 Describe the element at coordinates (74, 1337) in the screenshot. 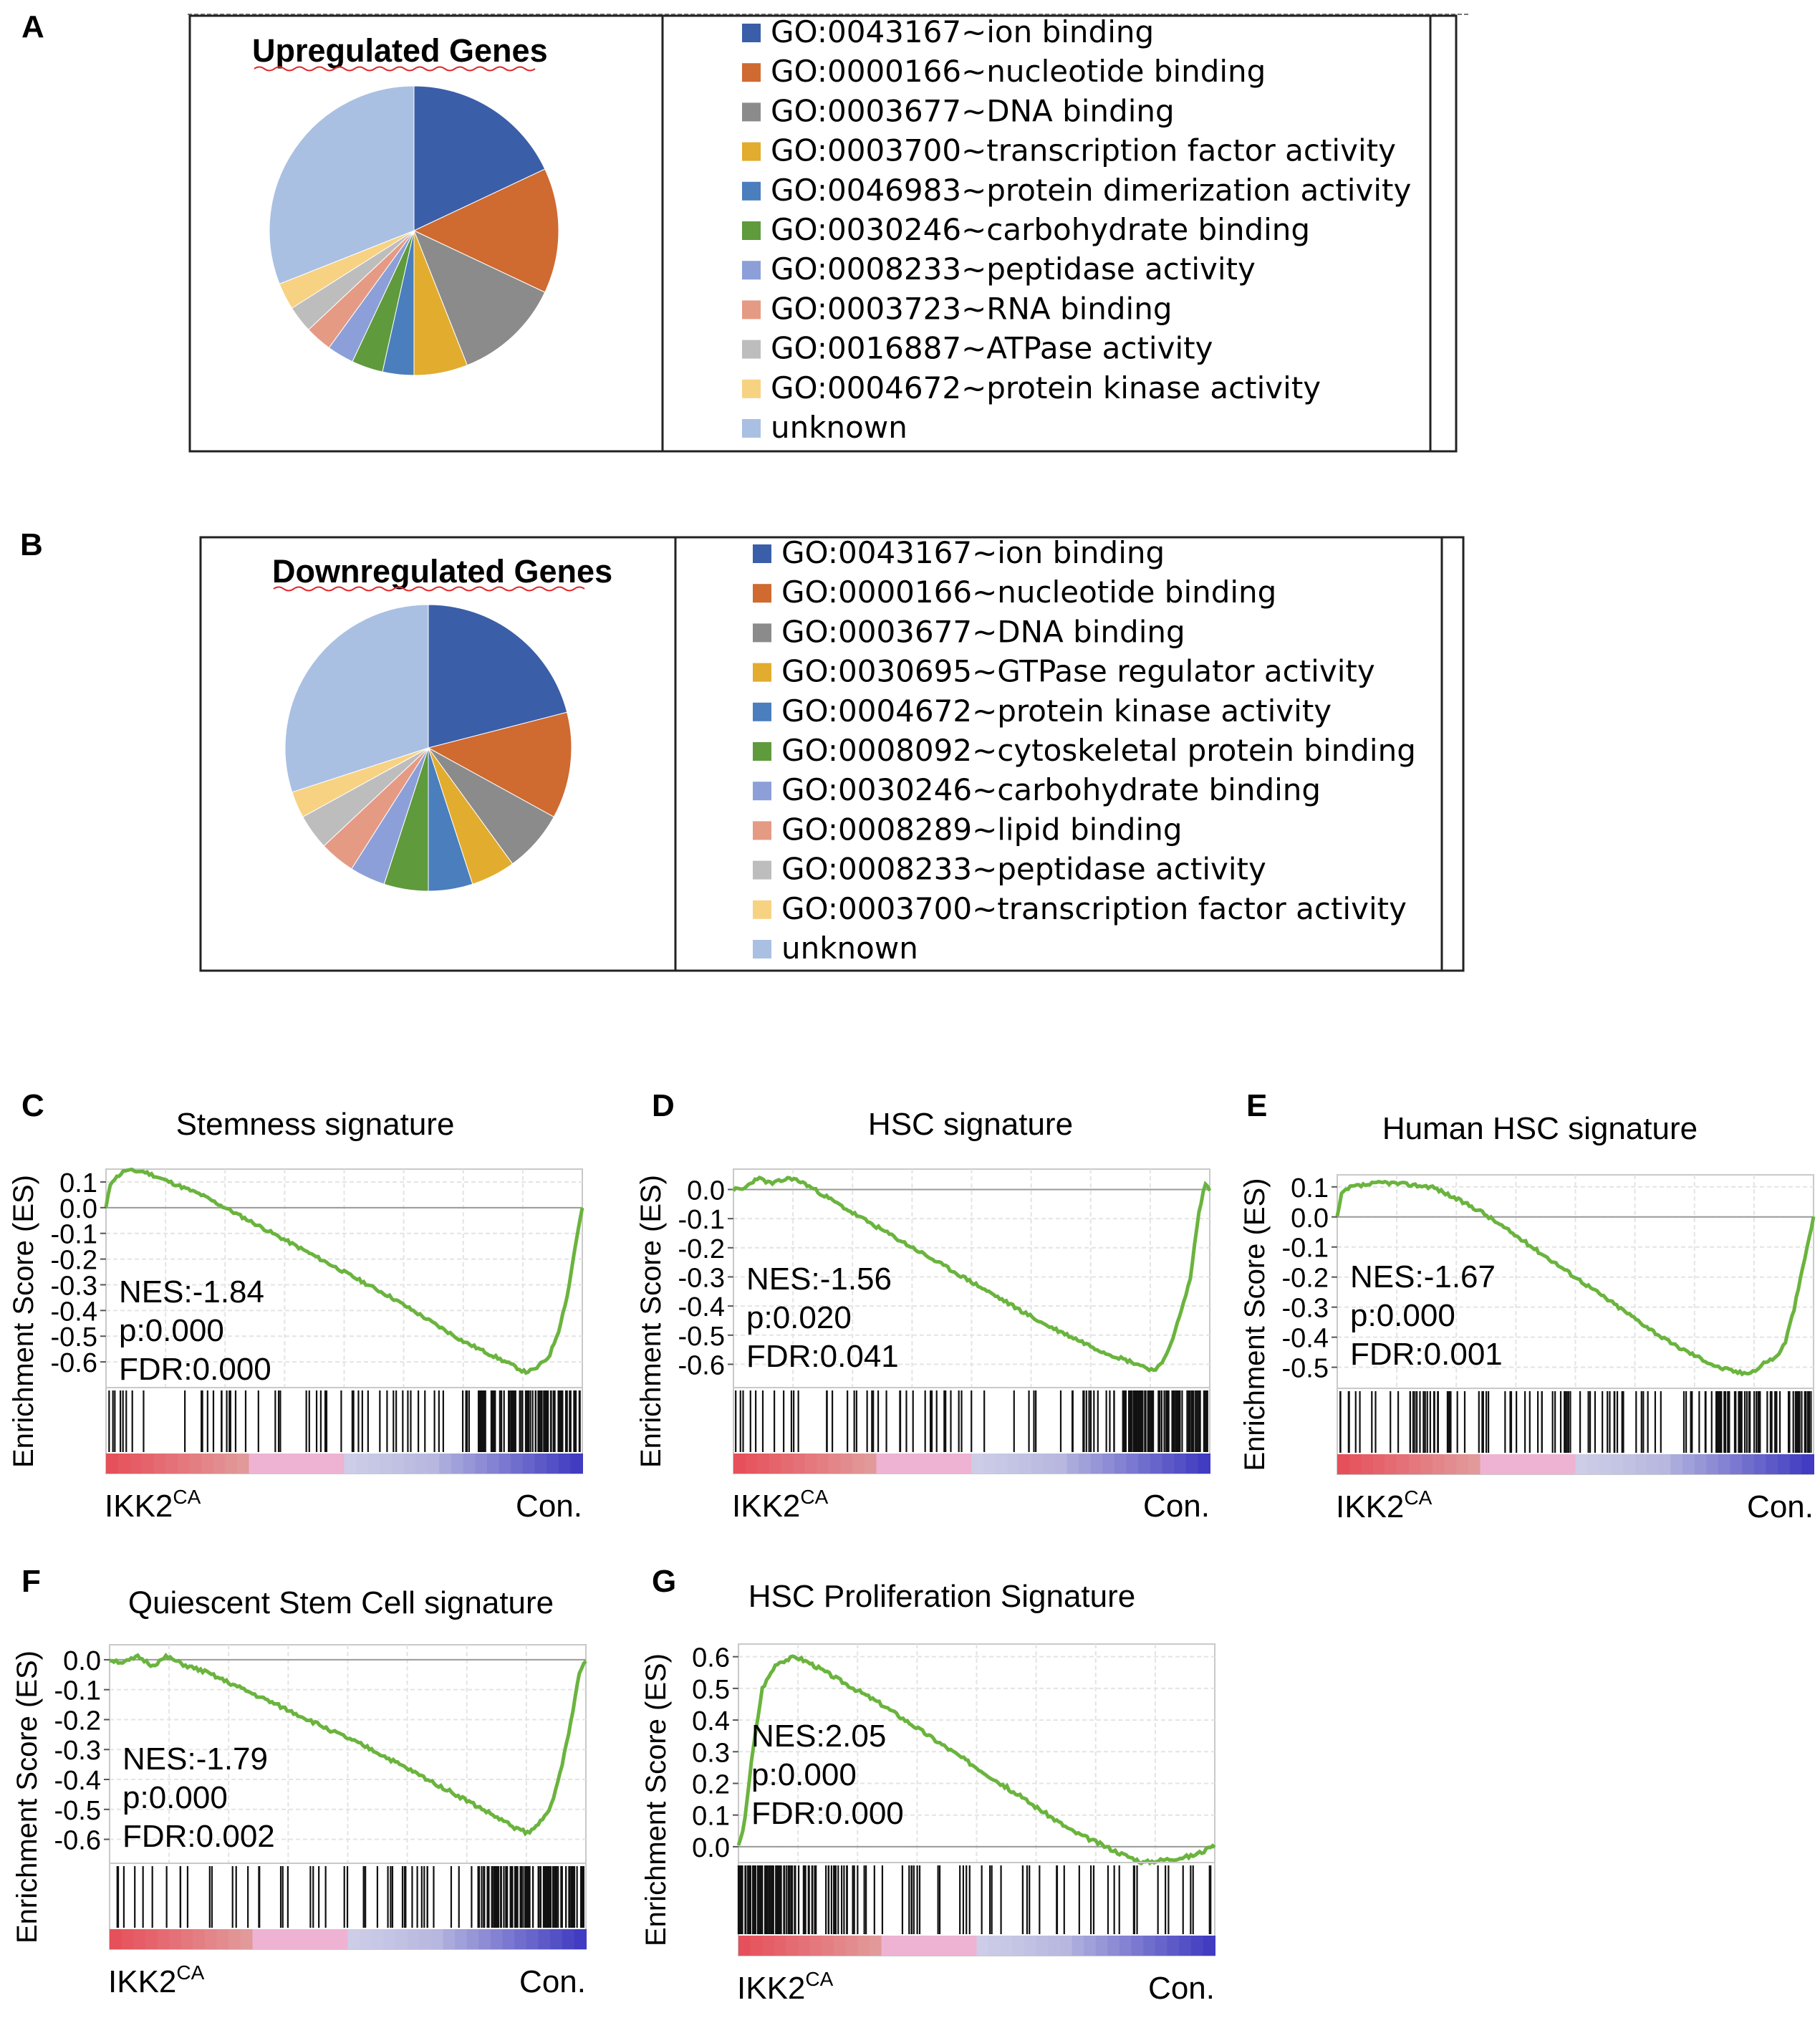

I see `y-tick-label: -0.5` at that location.